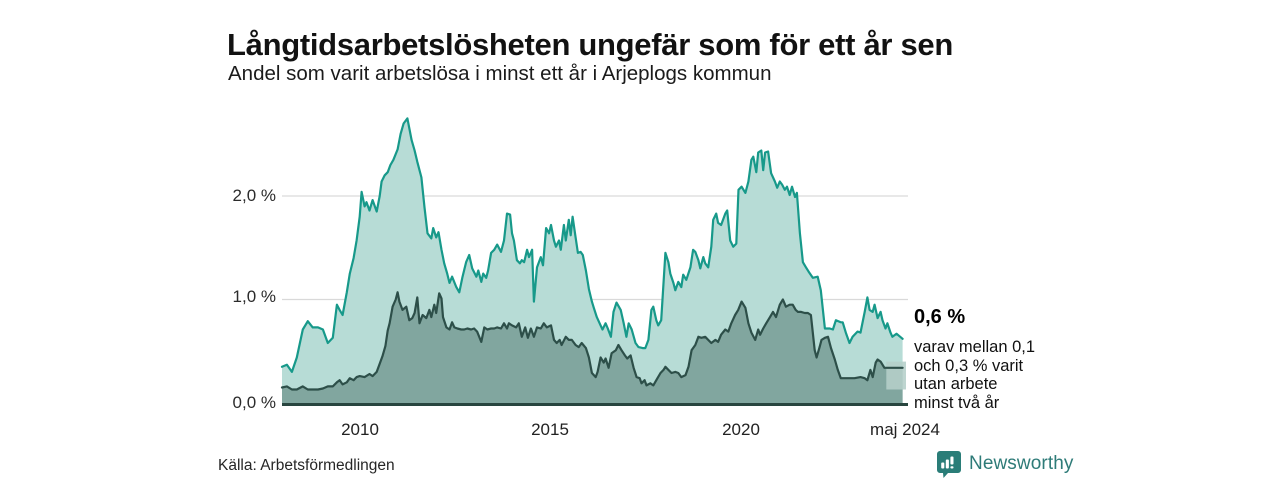 Image resolution: width=1280 pixels, height=483 pixels. What do you see at coordinates (254, 296) in the screenshot?
I see `y-tick-label-1: 1,0 %` at bounding box center [254, 296].